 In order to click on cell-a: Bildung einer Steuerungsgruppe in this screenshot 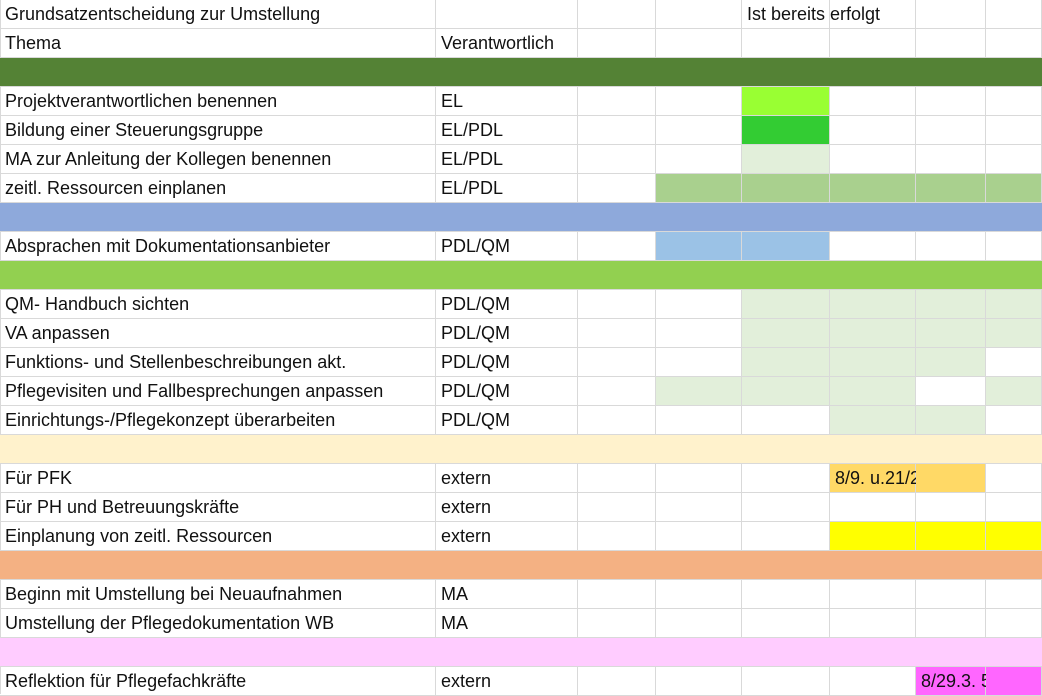, I will do `click(218, 130)`.